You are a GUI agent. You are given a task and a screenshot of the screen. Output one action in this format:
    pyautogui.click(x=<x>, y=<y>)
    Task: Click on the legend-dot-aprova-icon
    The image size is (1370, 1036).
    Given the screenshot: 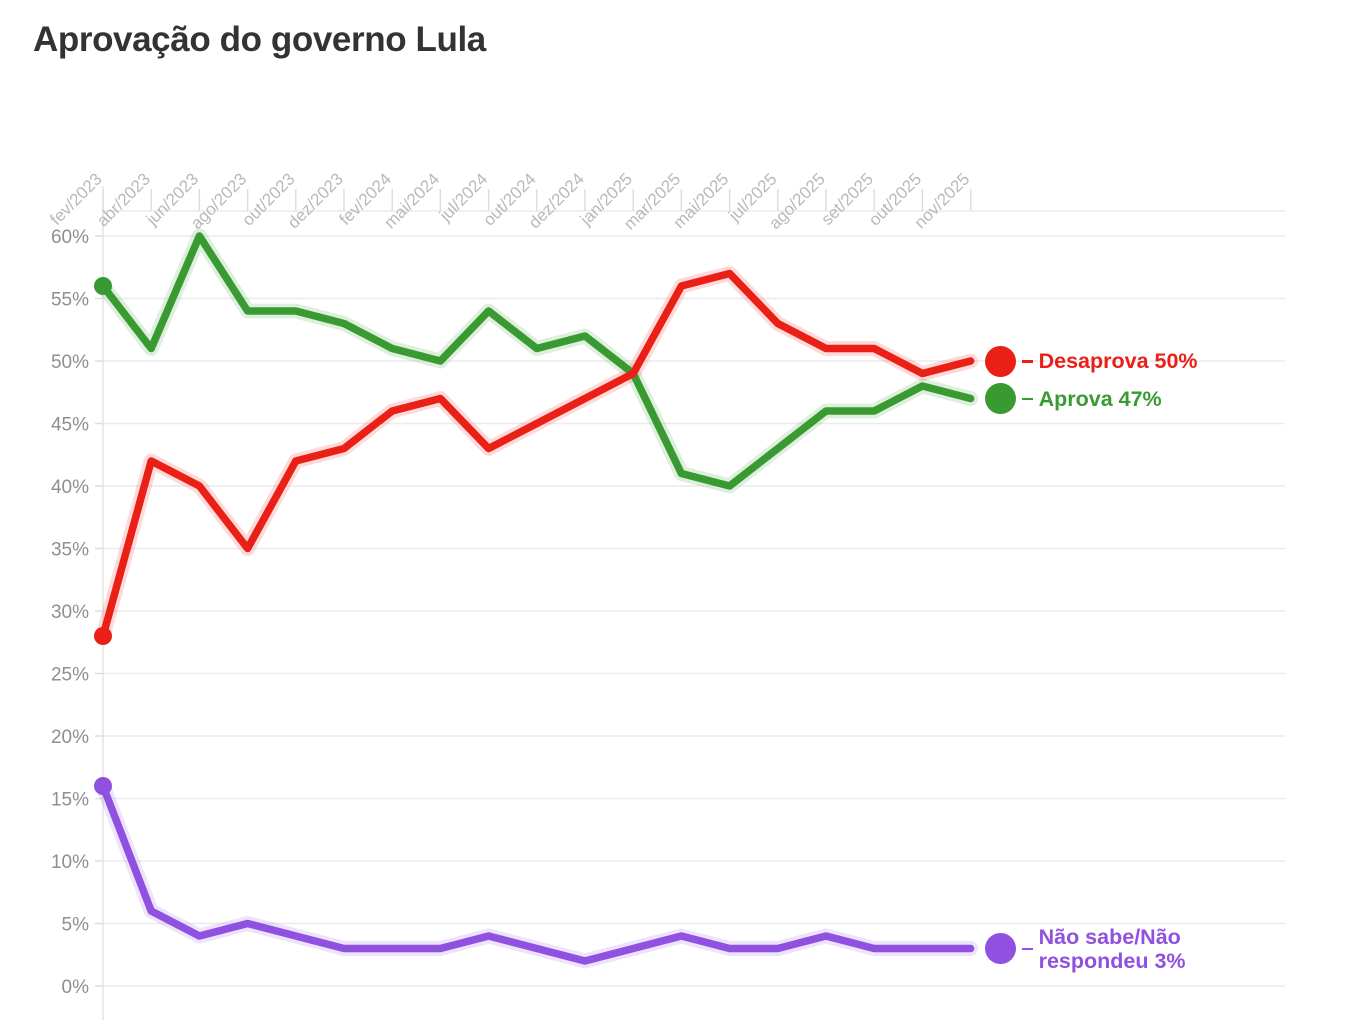 What is the action you would take?
    pyautogui.click(x=1000, y=398)
    